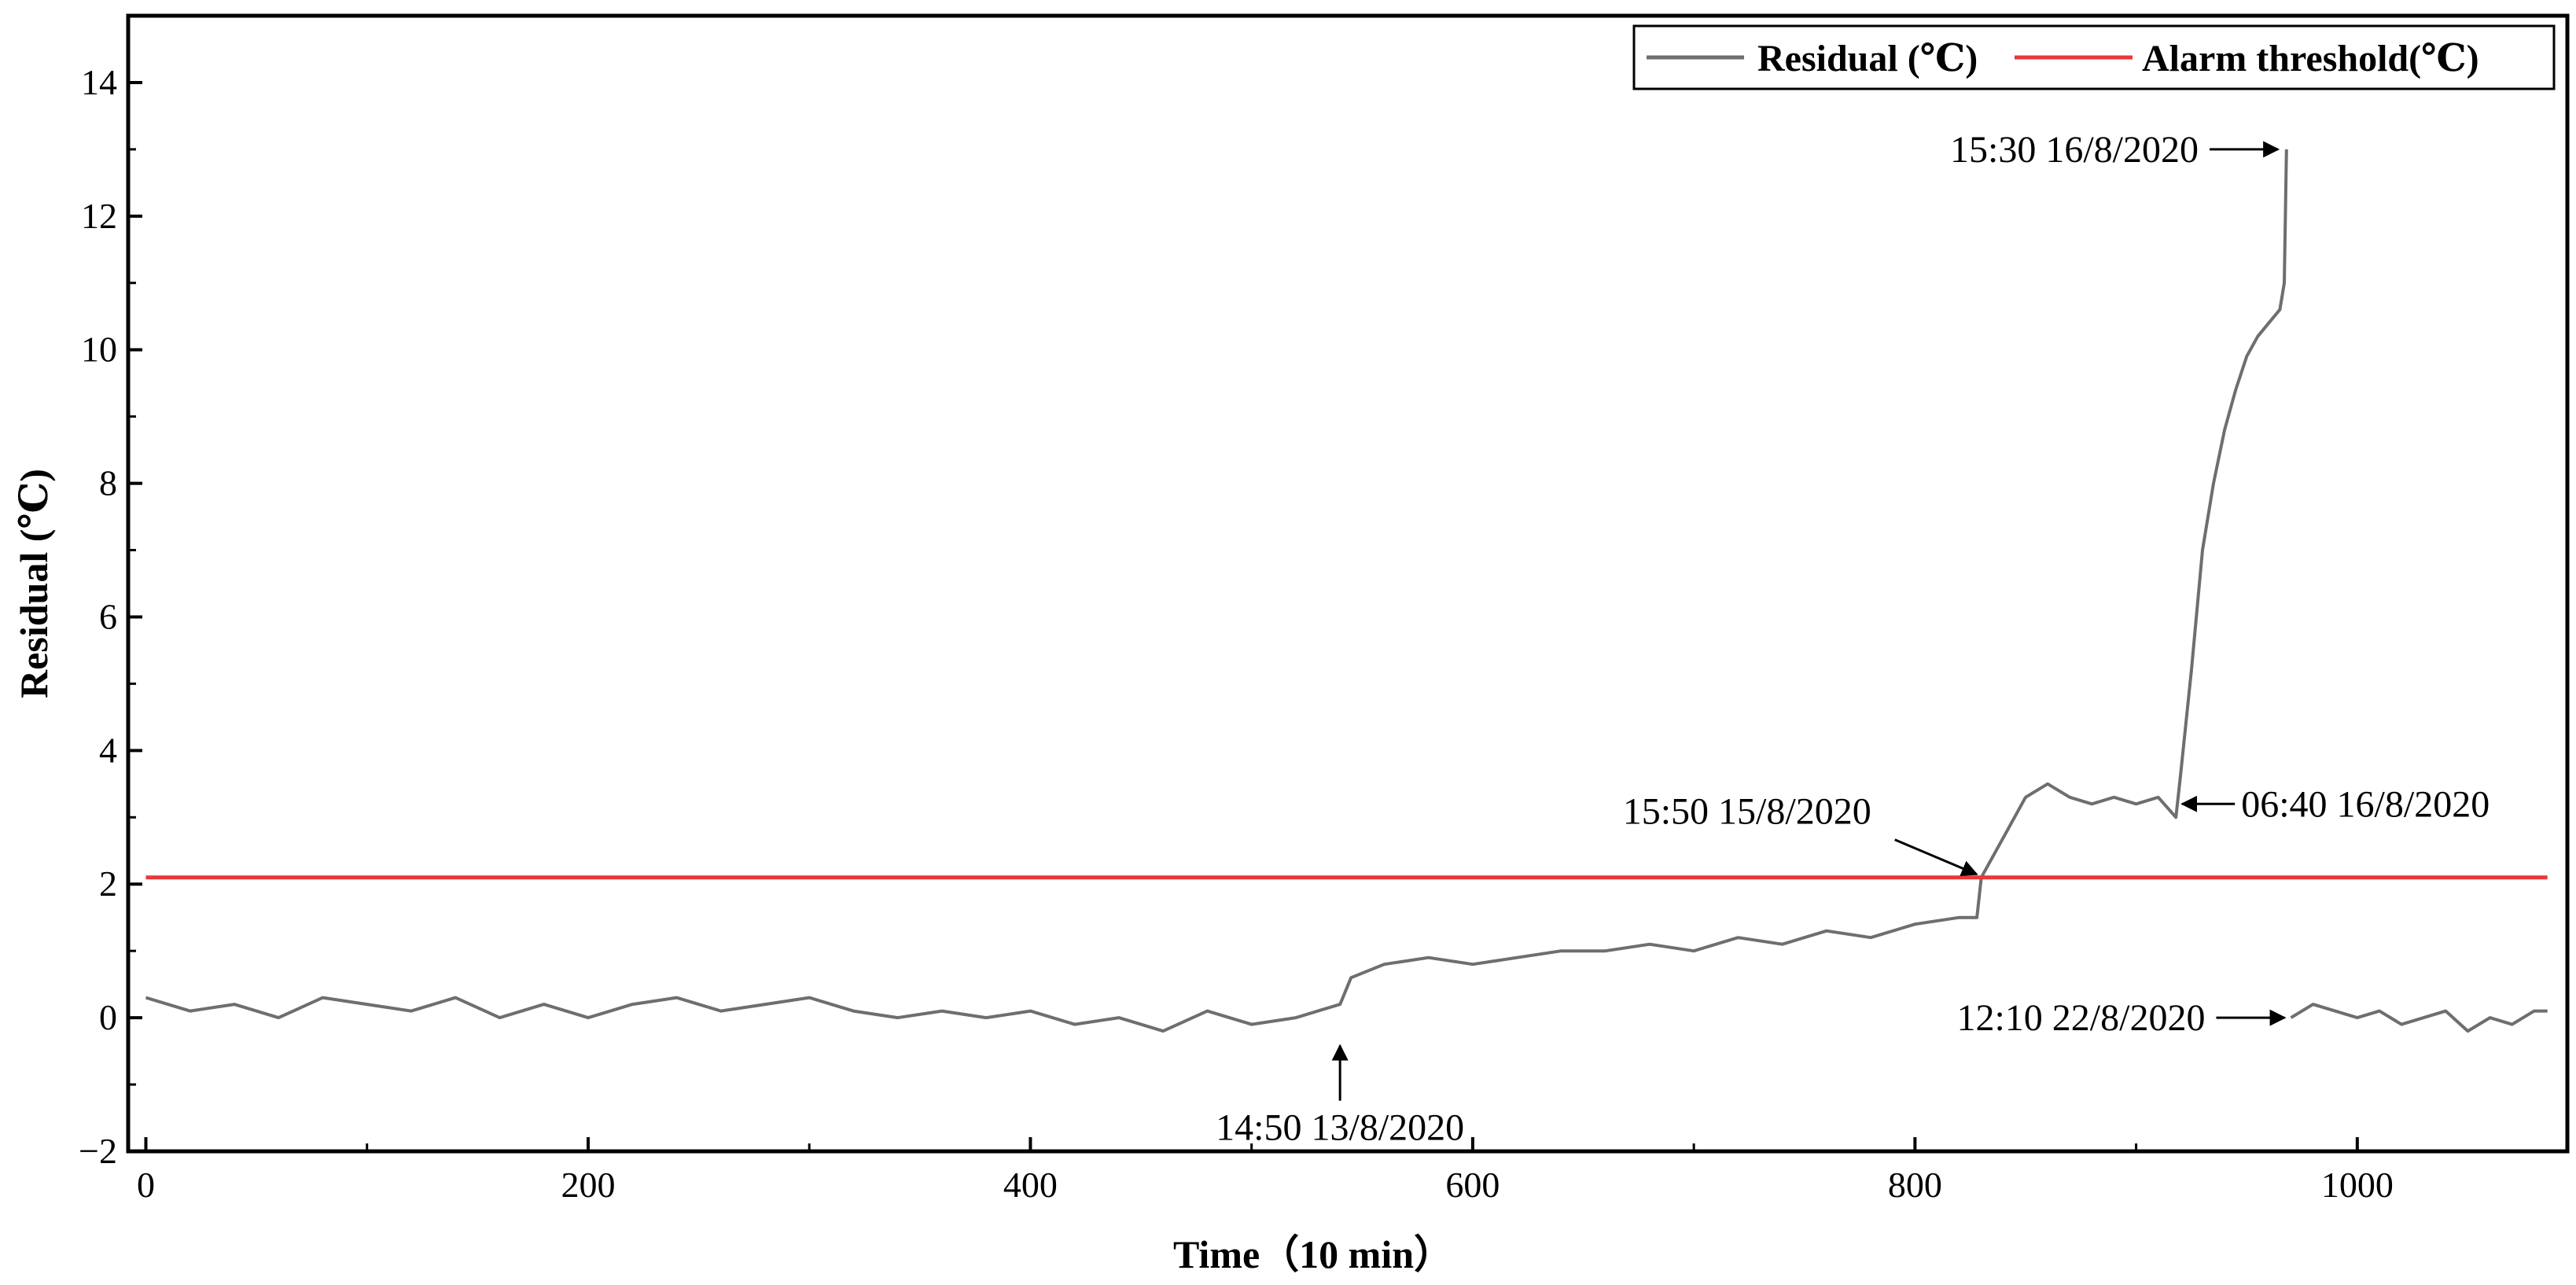 The image size is (2576, 1285). What do you see at coordinates (588, 1185) in the screenshot?
I see `x-tick-label: 200` at bounding box center [588, 1185].